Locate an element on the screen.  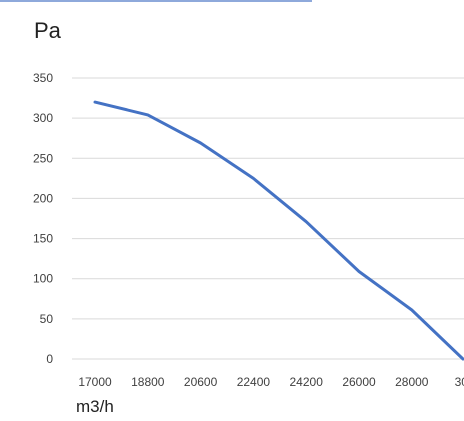
y-tick-label: 250 is located at coordinates (43, 158).